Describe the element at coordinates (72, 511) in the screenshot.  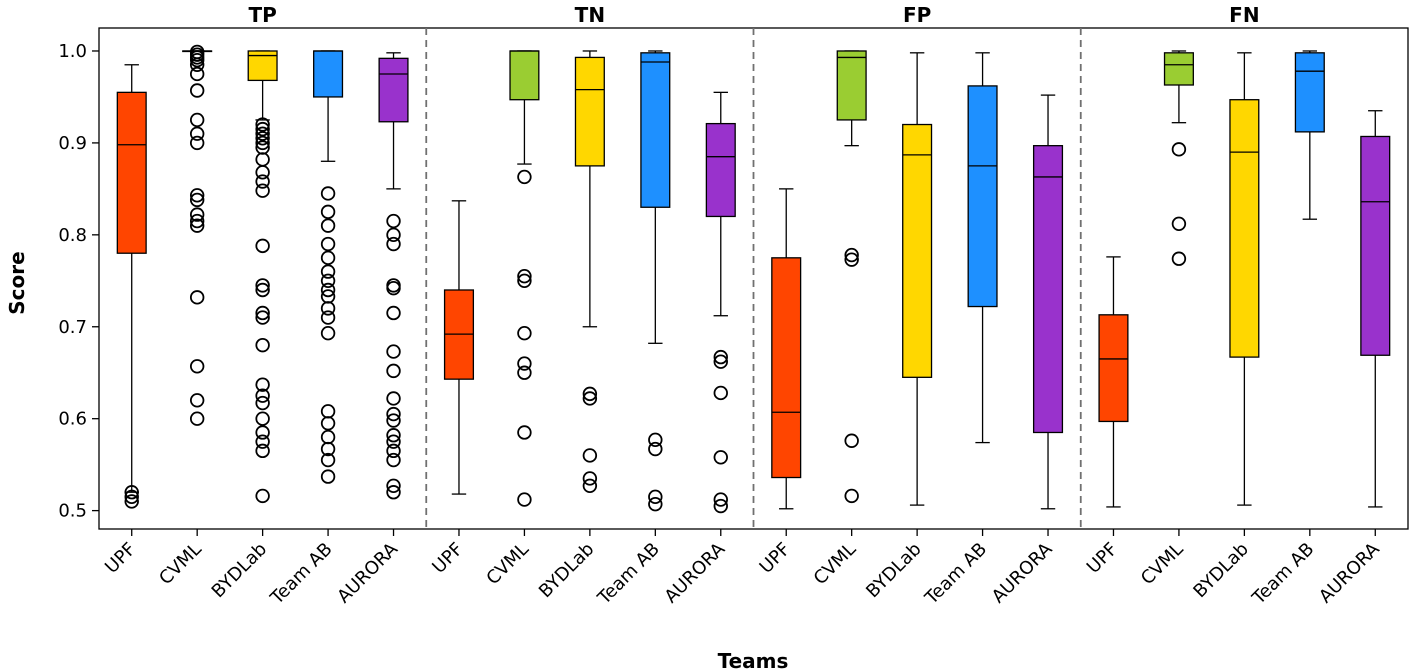
I see `y-tick-label: 0.5` at that location.